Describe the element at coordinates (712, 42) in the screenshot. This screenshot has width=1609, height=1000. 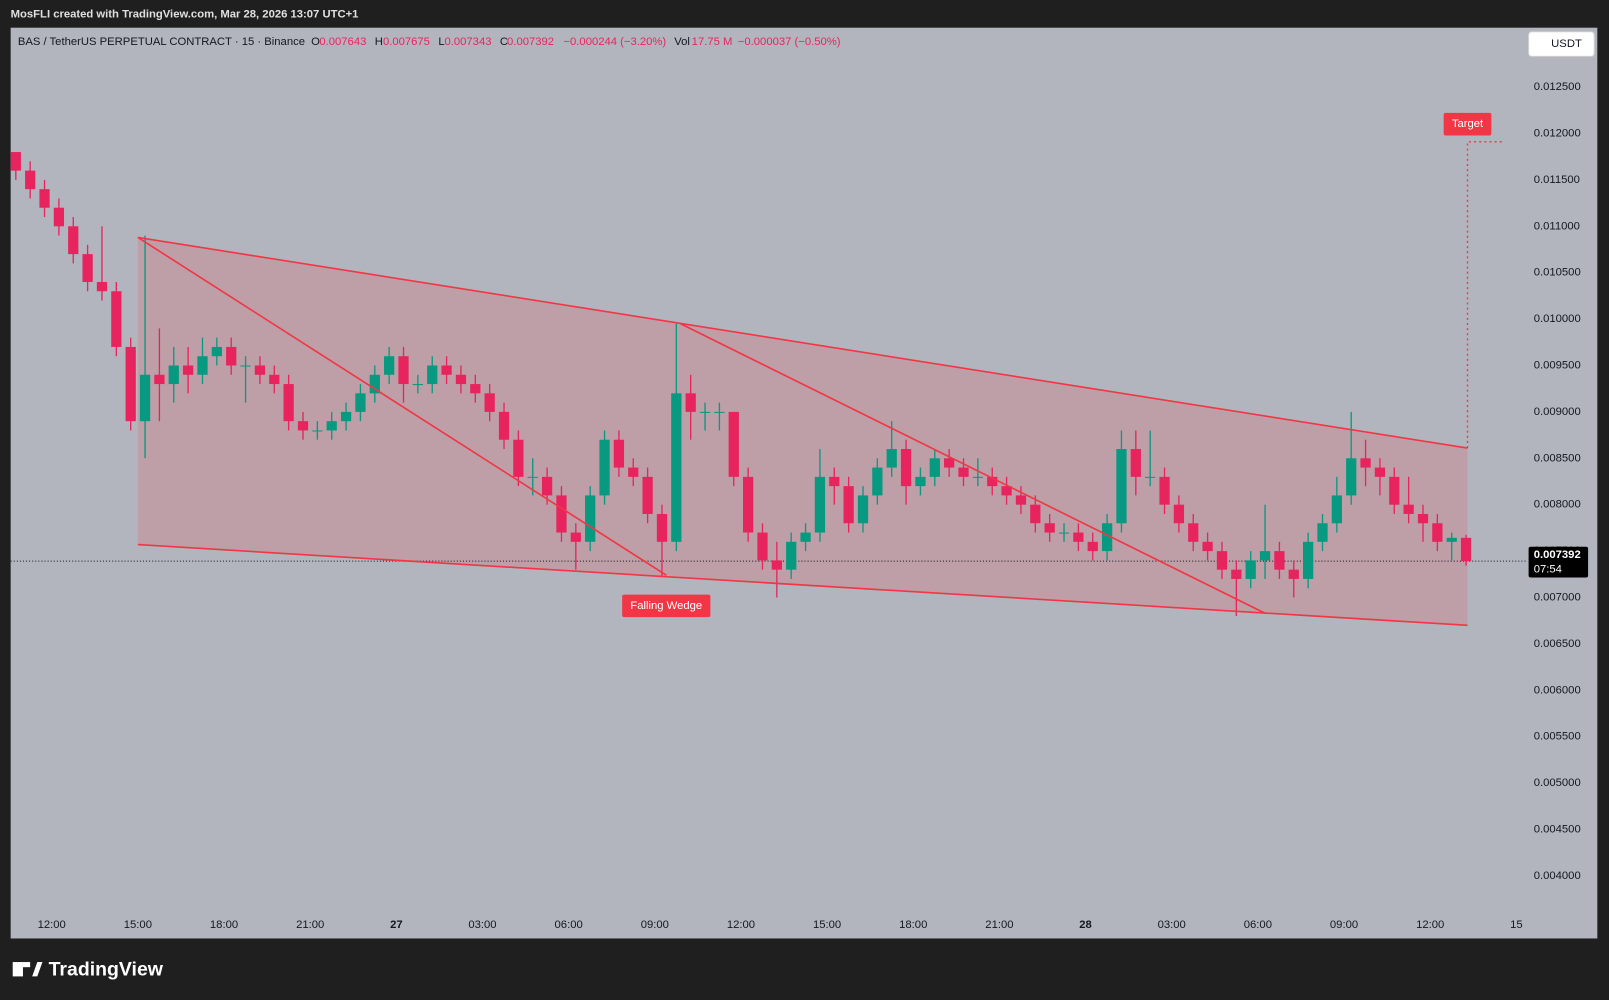
I see `legend-item: 17.75 M` at that location.